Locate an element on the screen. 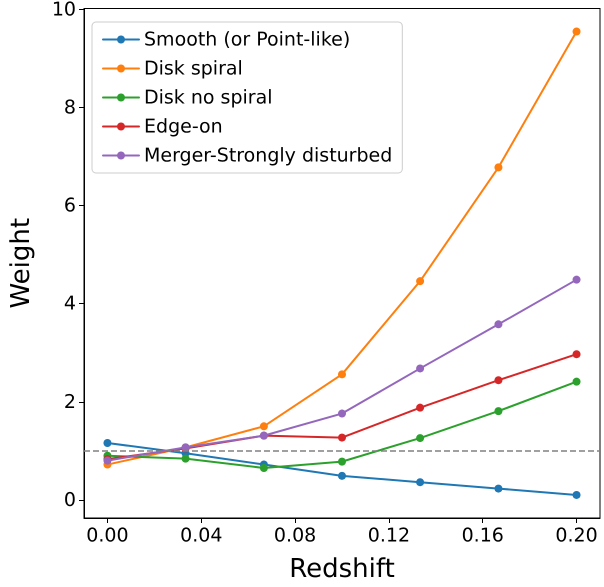 Image resolution: width=604 pixels, height=587 pixels. x-tick-label: 0.16 is located at coordinates (483, 535).